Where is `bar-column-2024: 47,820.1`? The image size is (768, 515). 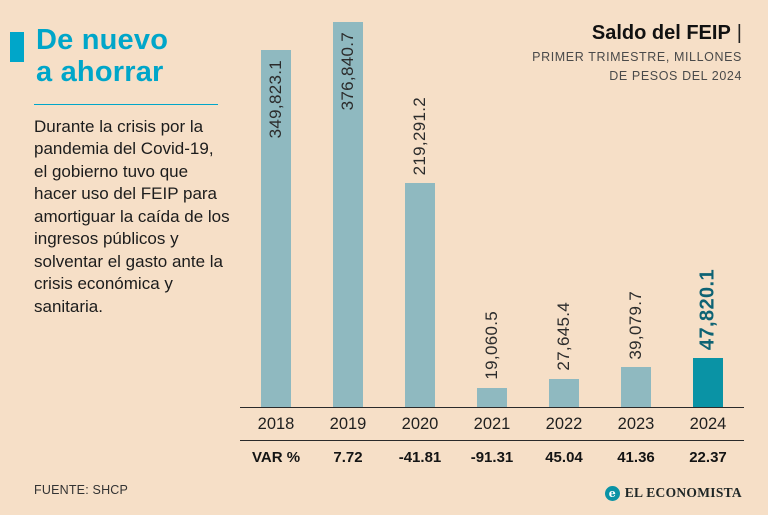
bar-column-2024: 47,820.1 is located at coordinates (708, 214).